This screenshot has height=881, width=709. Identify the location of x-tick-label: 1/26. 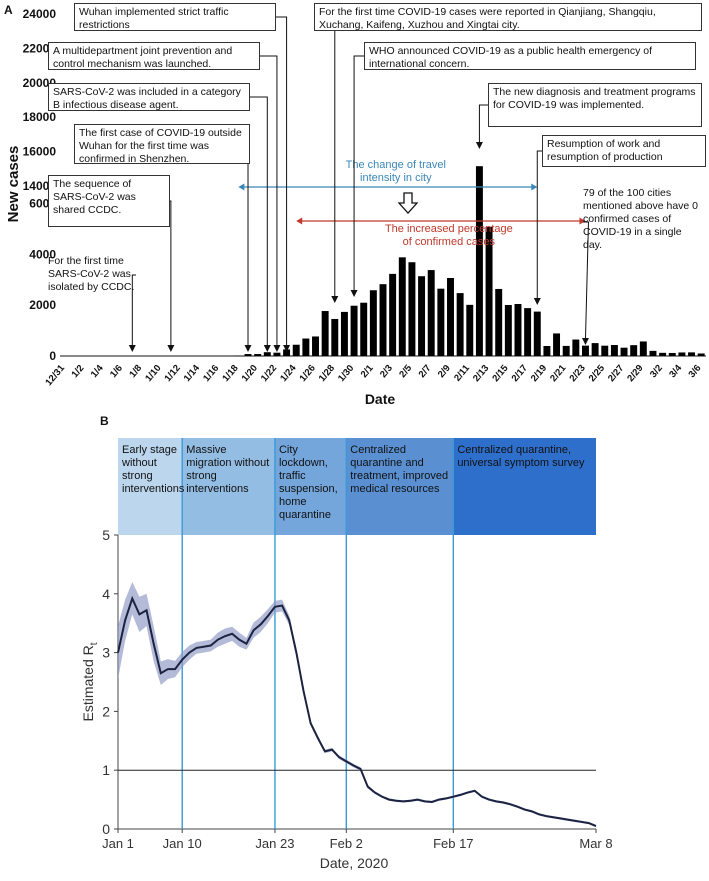
(307, 373).